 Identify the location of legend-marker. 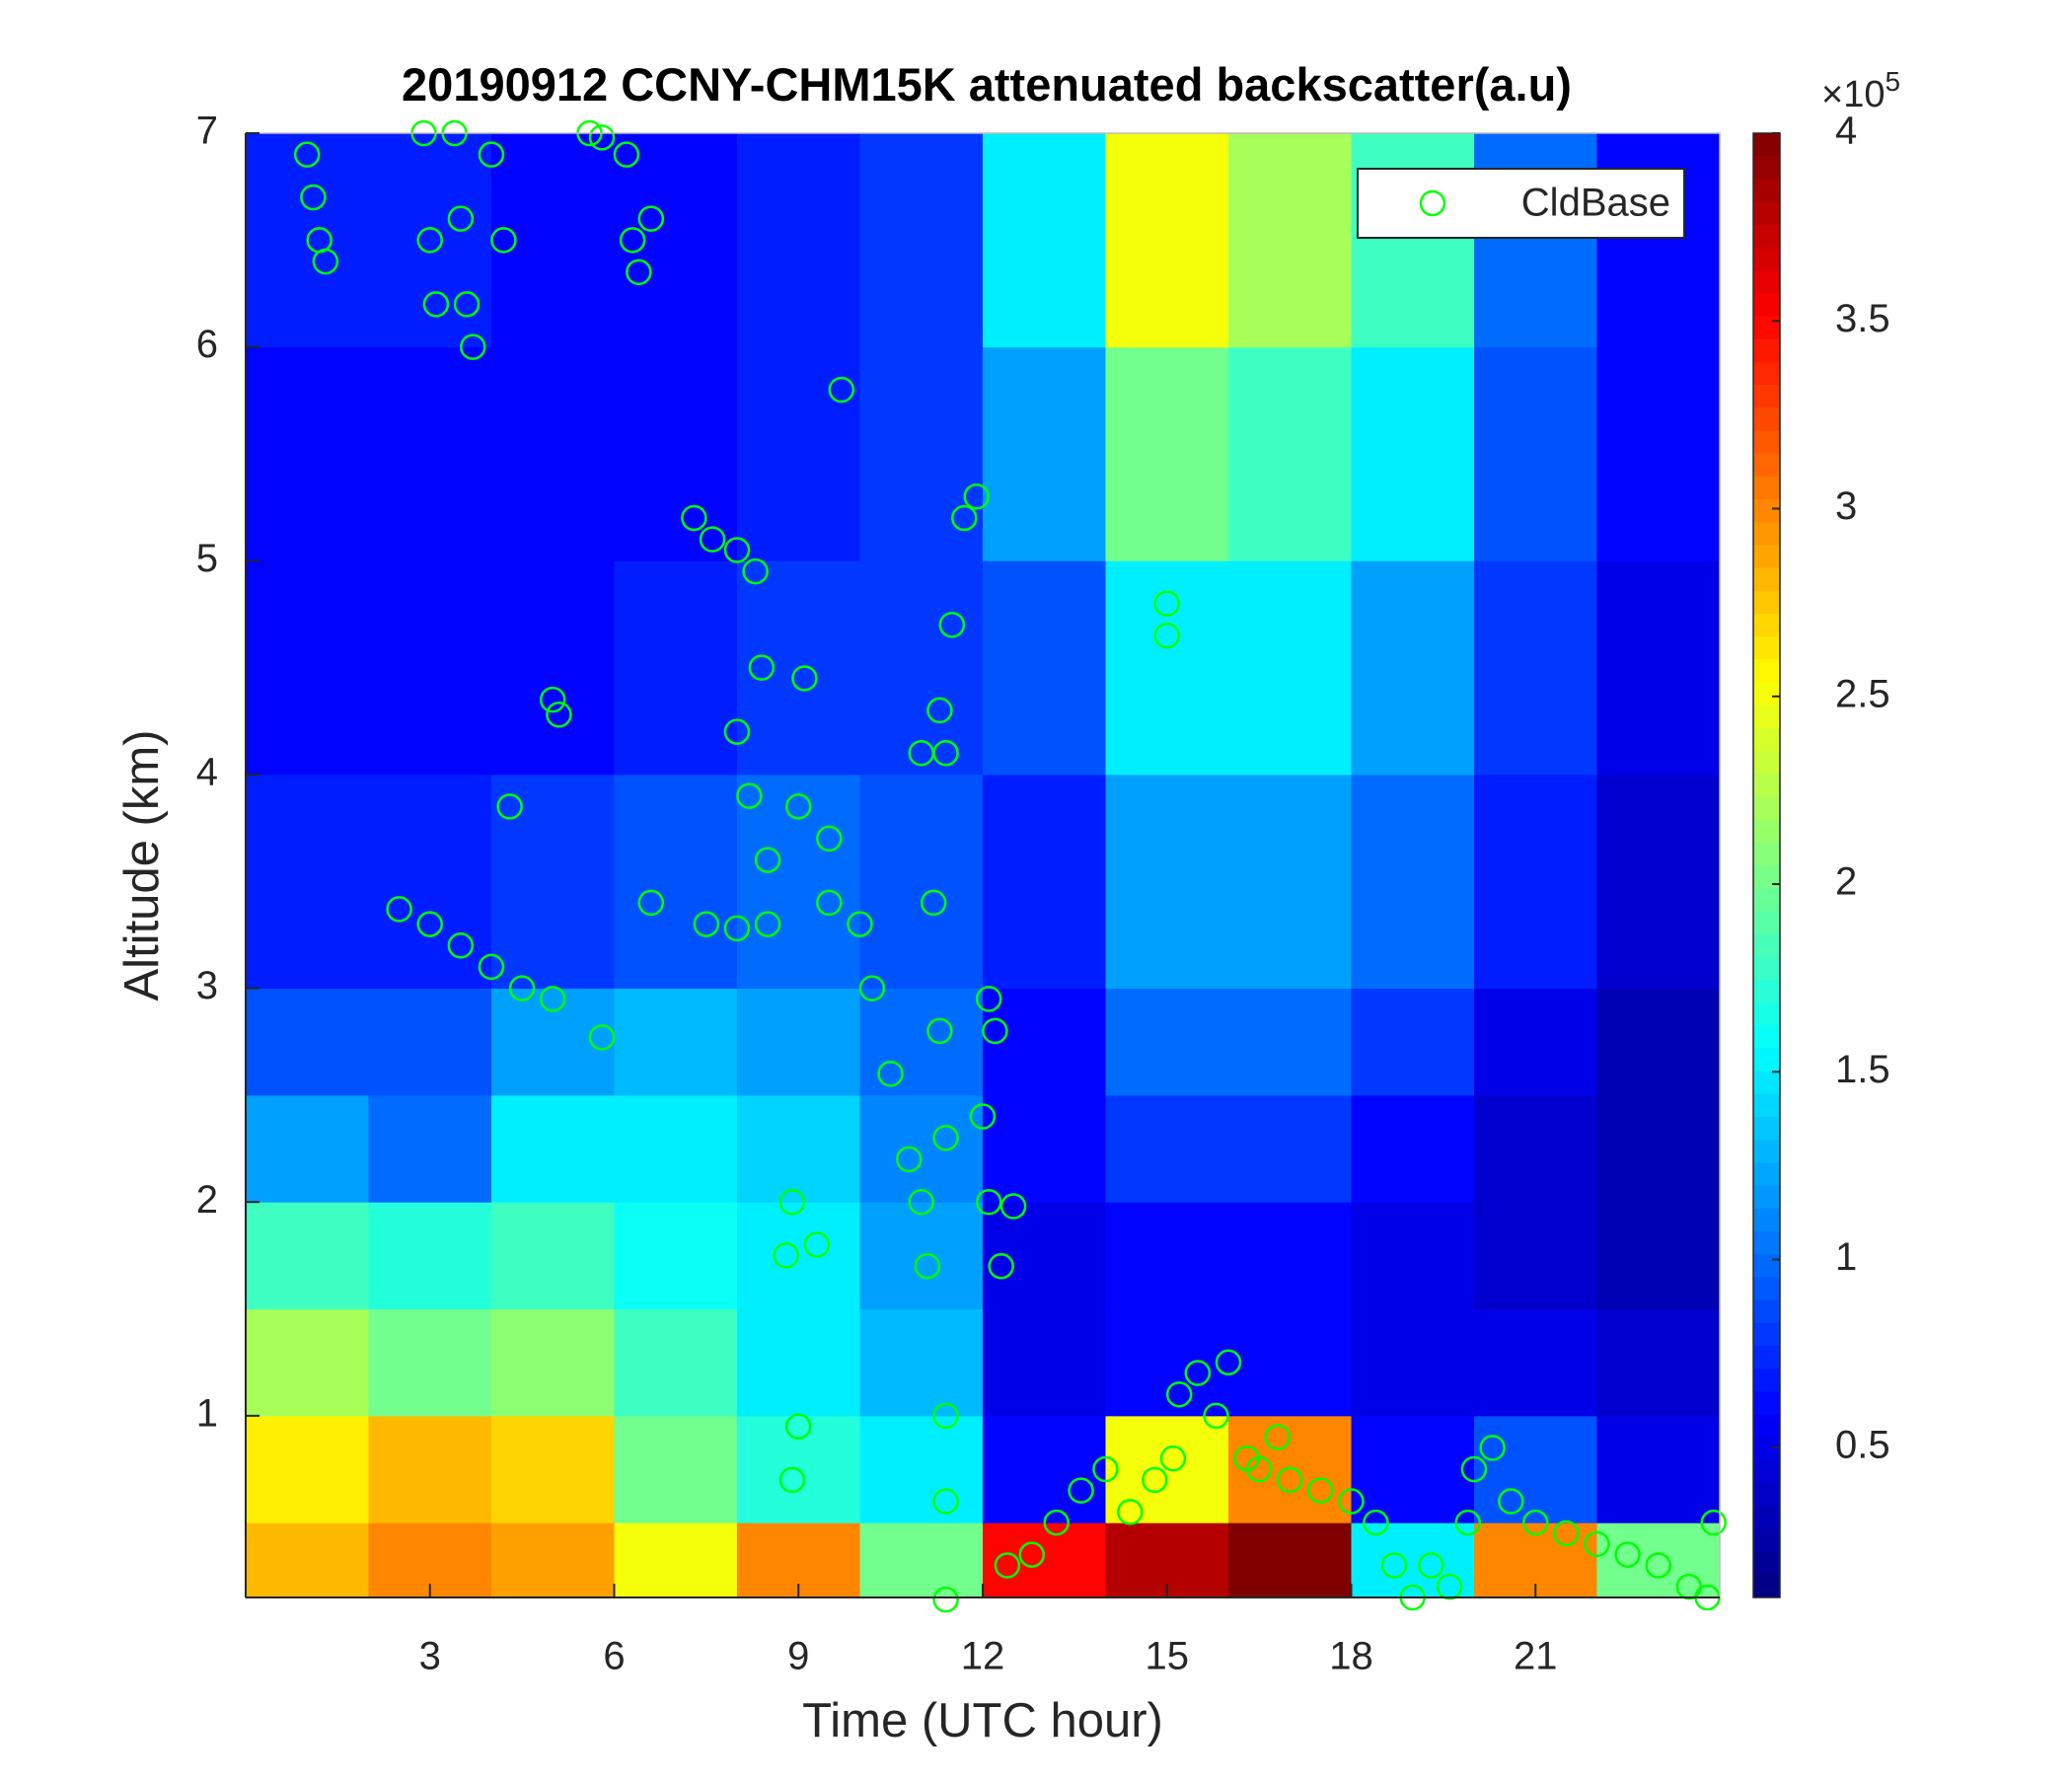
(1432, 203).